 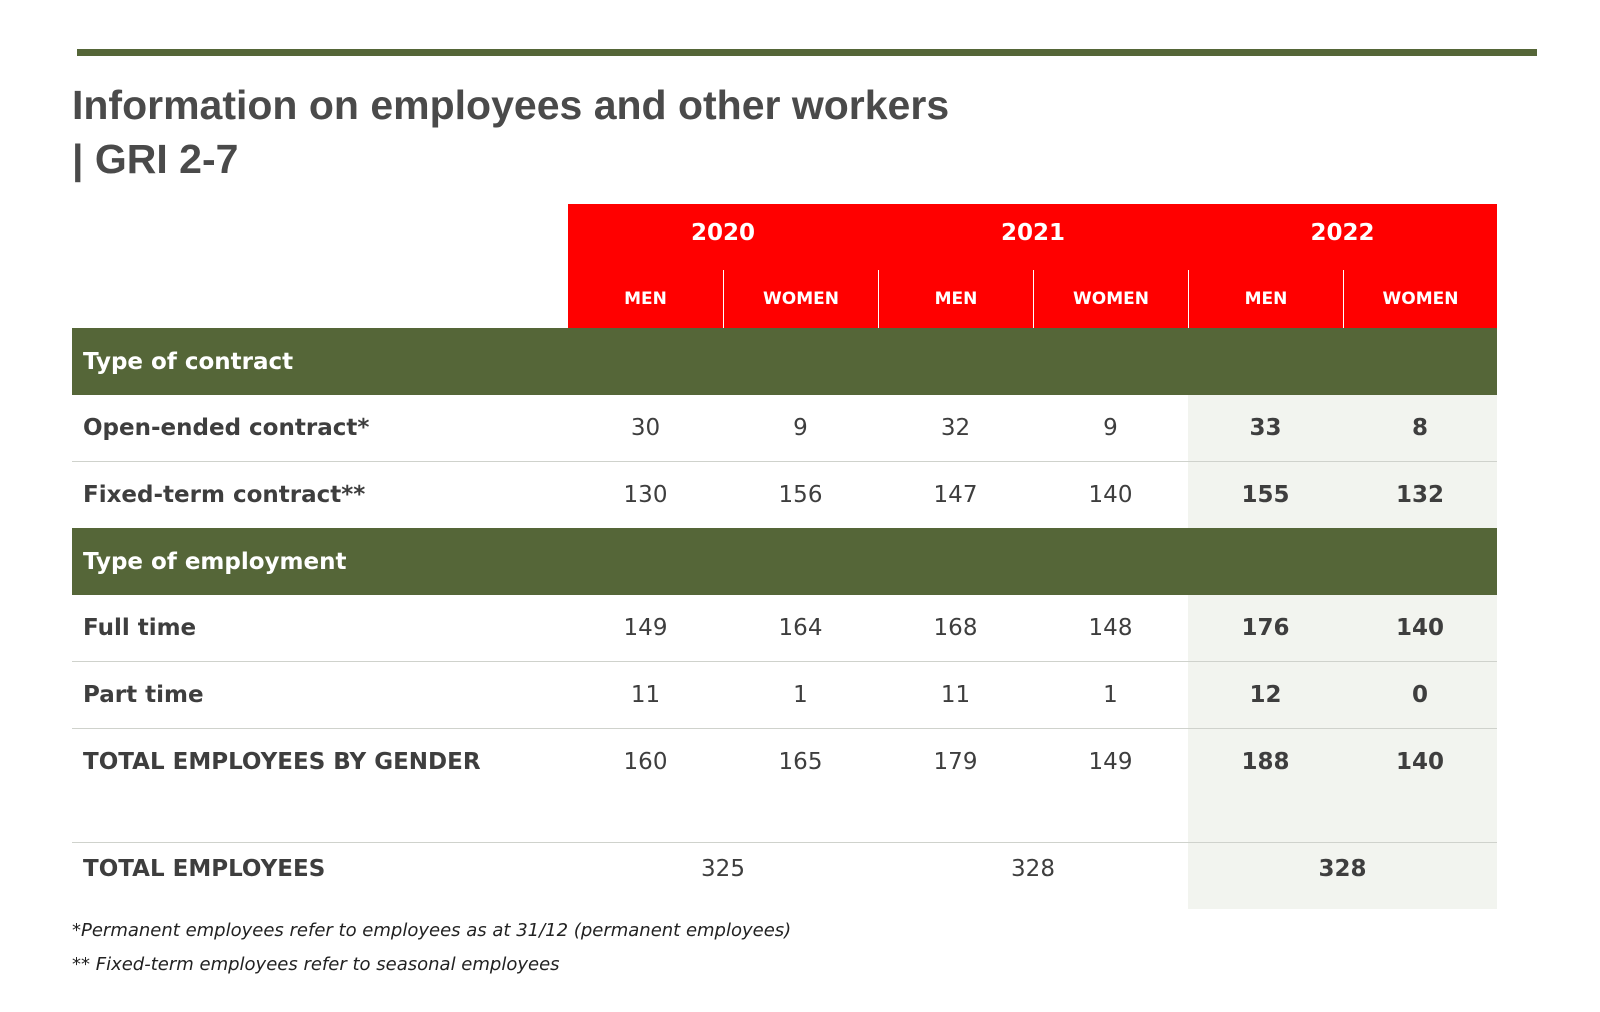 What do you see at coordinates (1419, 695) in the screenshot?
I see `table-cell: 0` at bounding box center [1419, 695].